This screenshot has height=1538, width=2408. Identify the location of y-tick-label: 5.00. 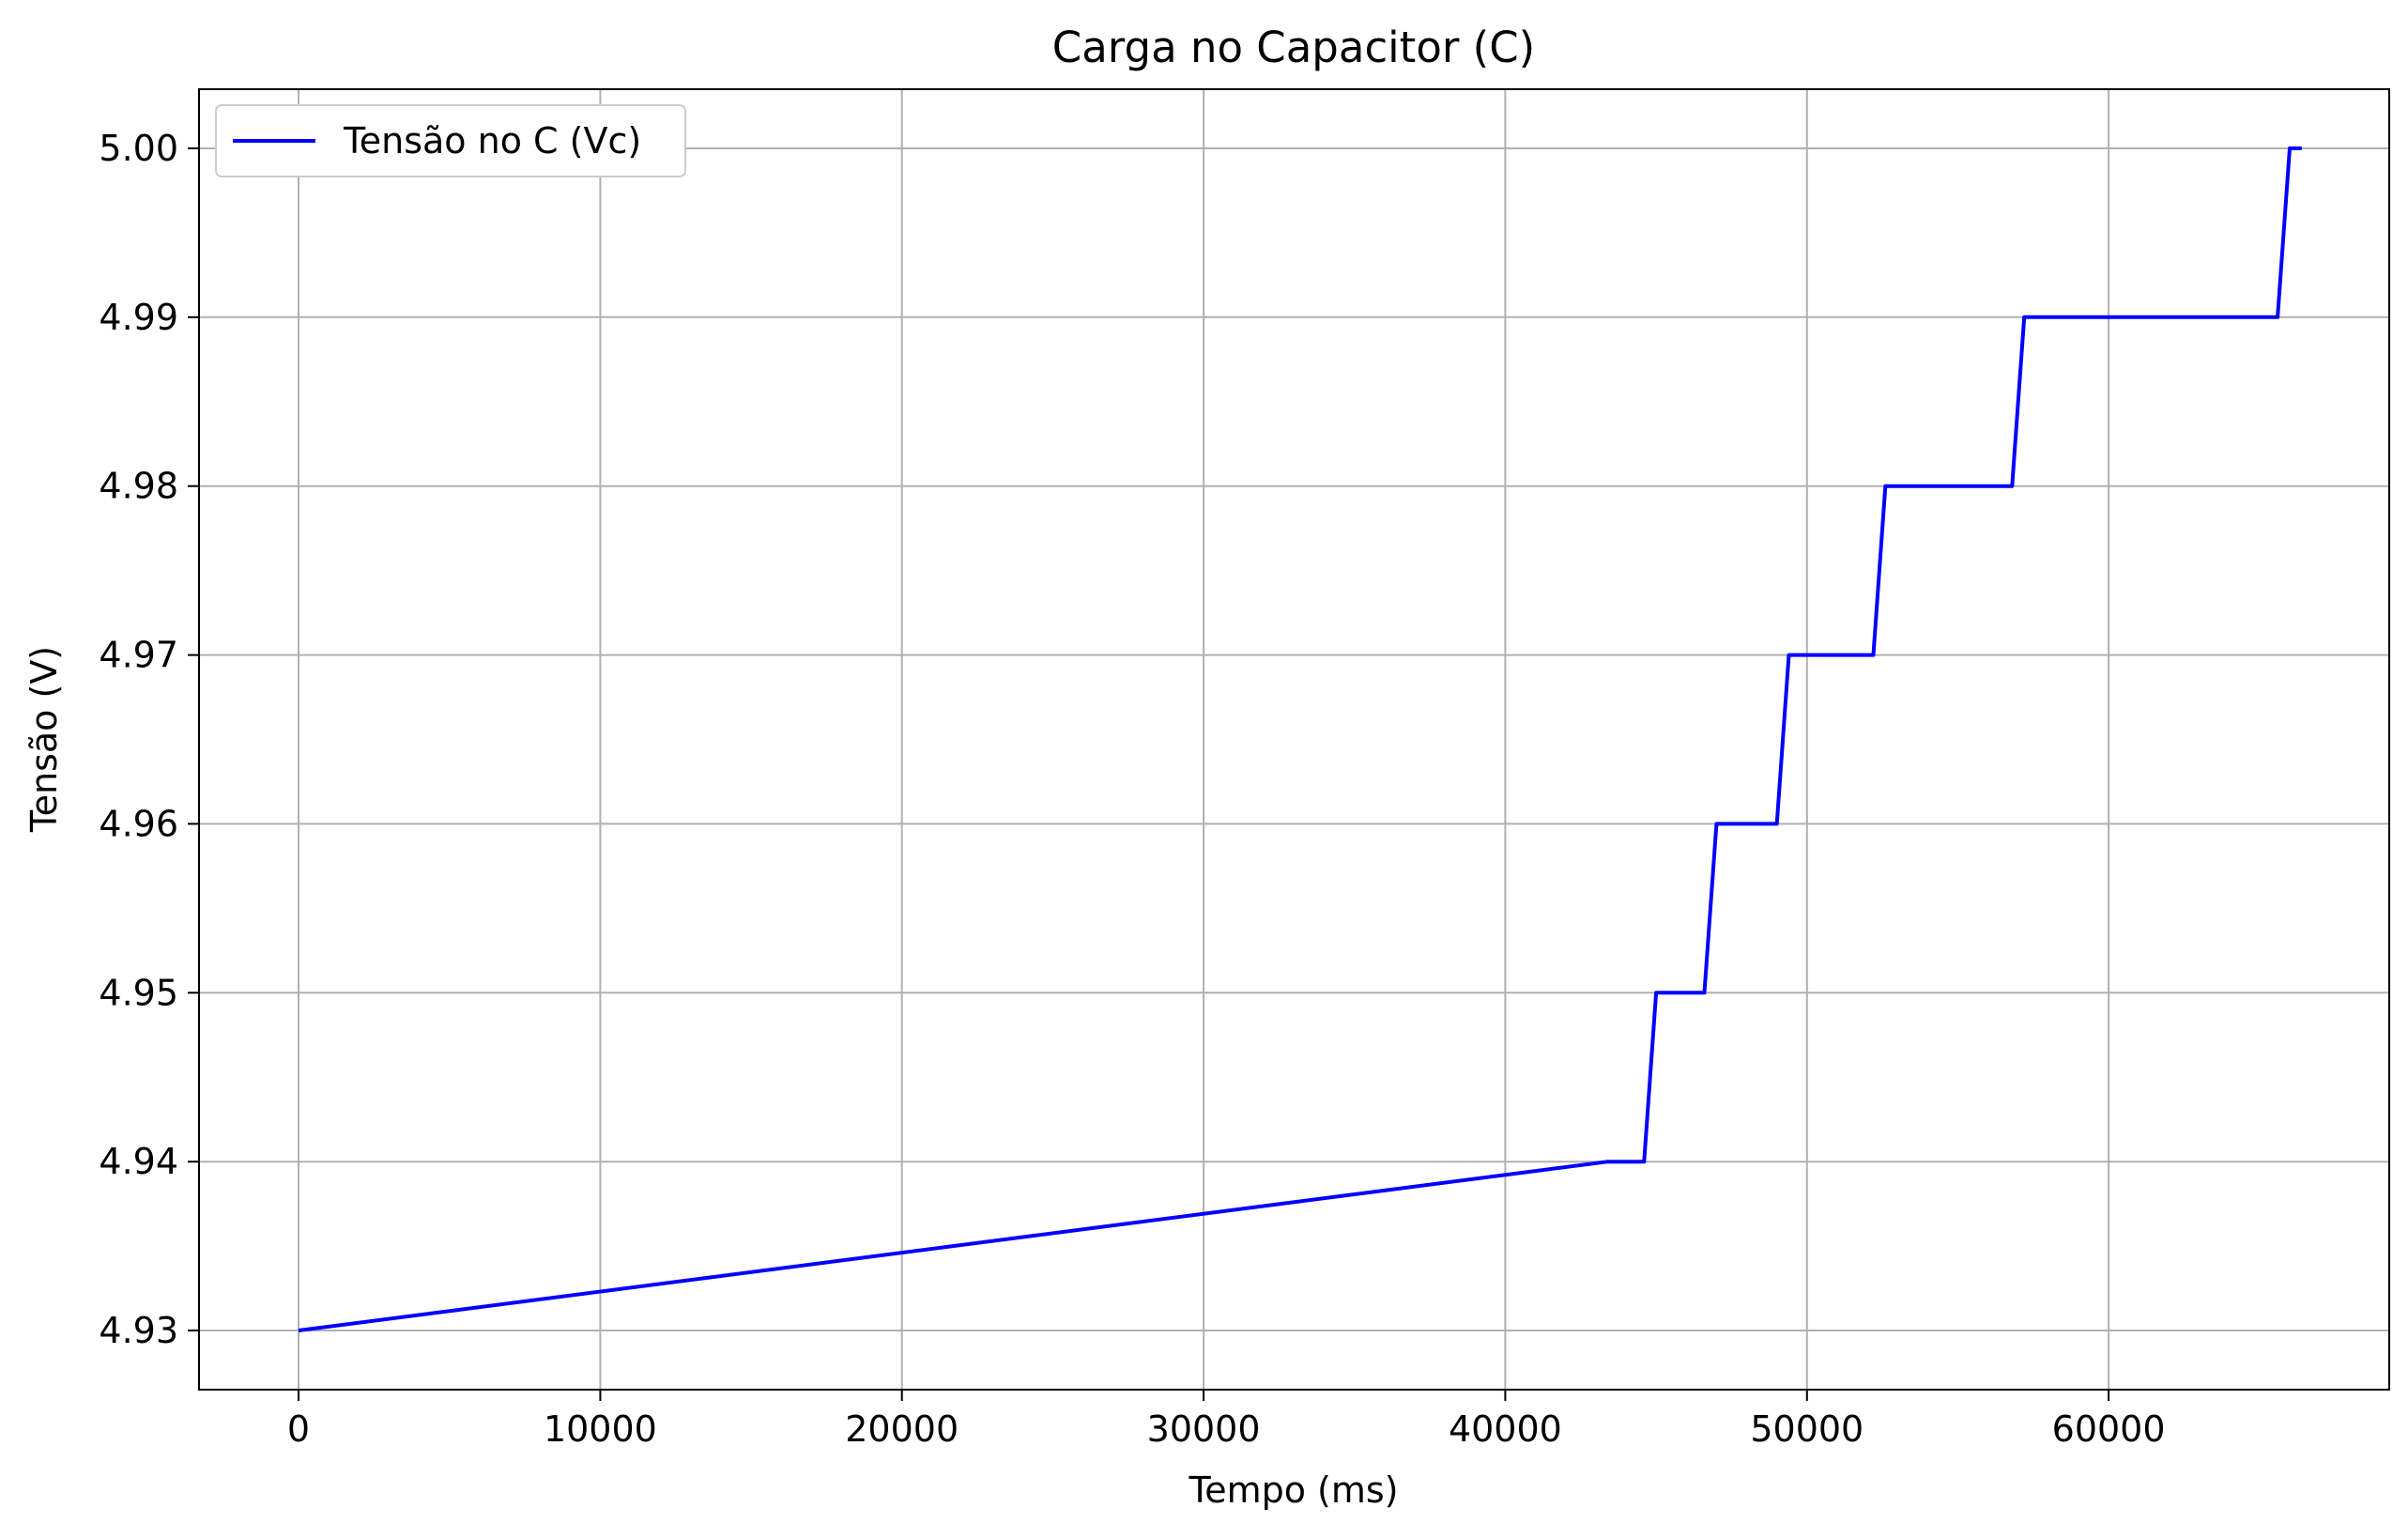
(138, 148).